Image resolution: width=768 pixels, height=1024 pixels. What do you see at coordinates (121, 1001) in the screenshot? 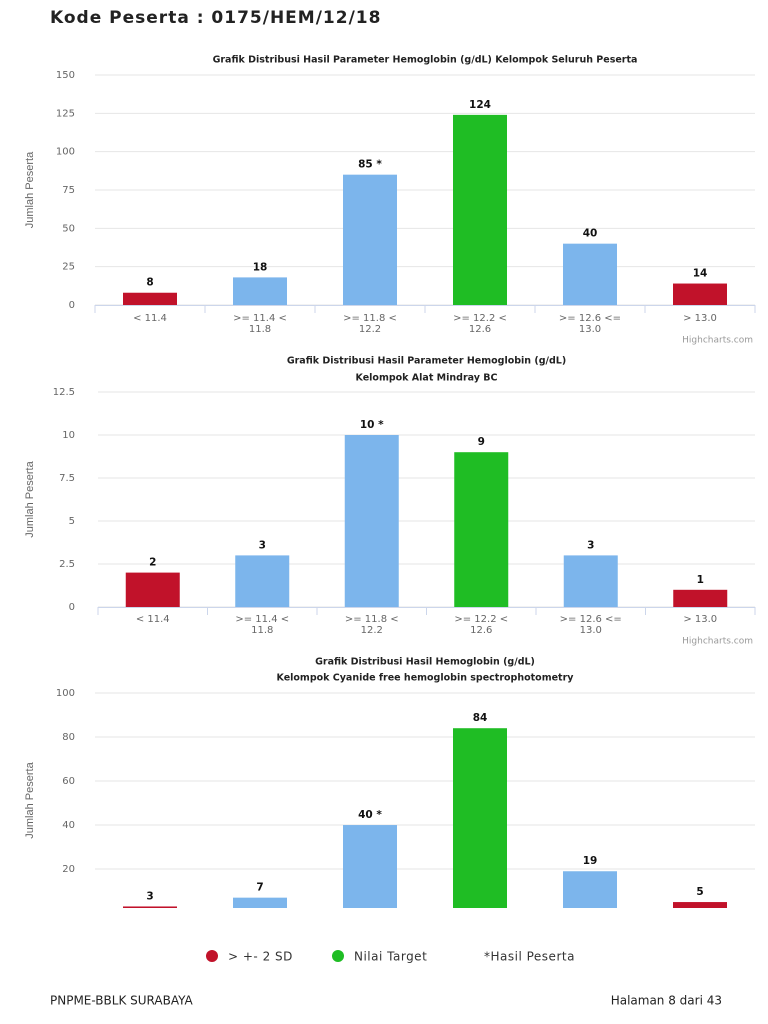
I see `footer-left: PNPME-BBLK SURABAYA` at bounding box center [121, 1001].